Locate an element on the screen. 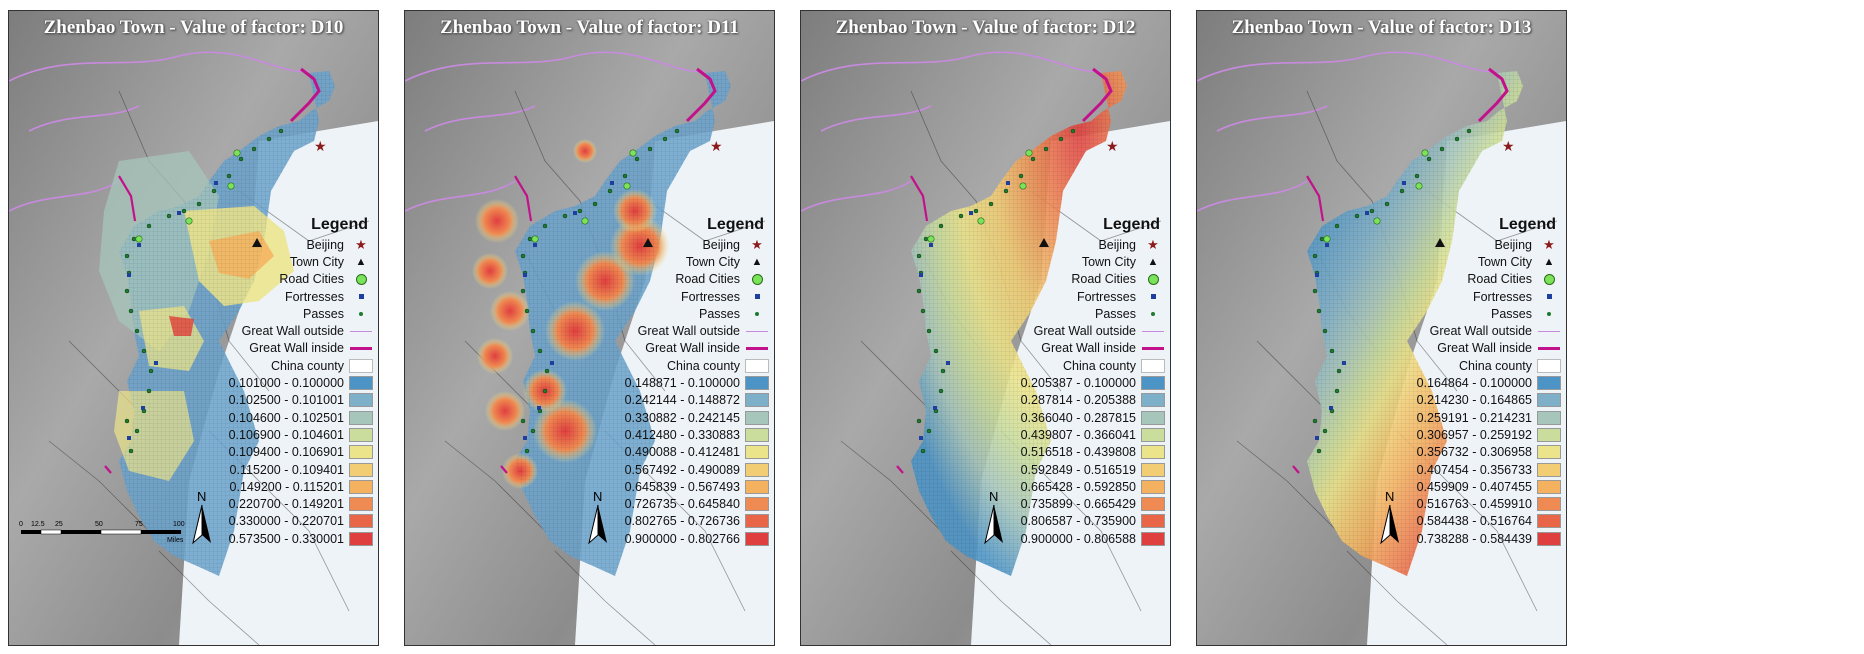 This screenshot has width=1864, height=654. legend-class-row: 0.101000 - 0.100000 is located at coordinates (294, 382).